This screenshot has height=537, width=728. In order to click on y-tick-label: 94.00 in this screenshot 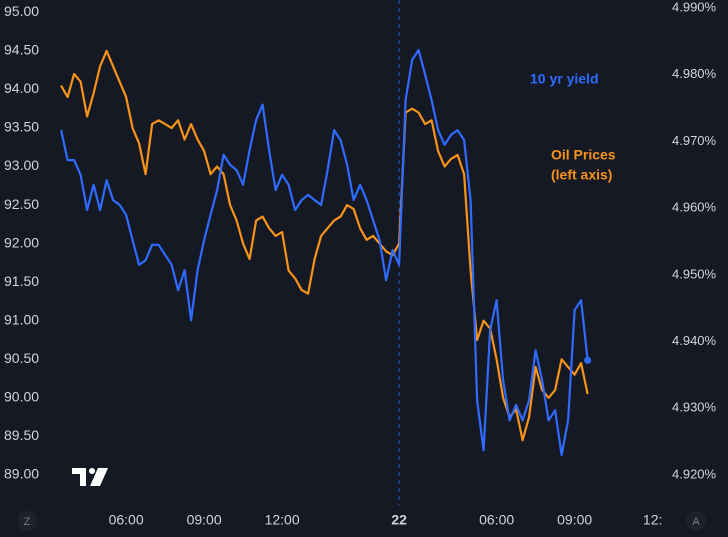, I will do `click(21, 88)`.